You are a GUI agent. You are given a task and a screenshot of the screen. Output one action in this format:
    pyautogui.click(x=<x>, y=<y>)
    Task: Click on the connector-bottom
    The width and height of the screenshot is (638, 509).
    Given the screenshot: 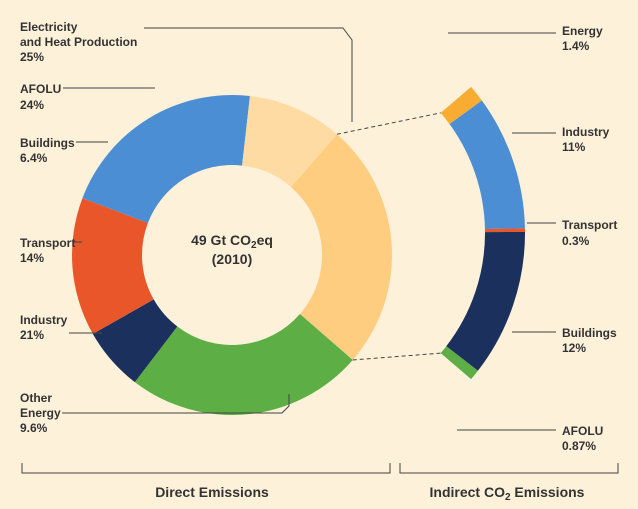 What is the action you would take?
    pyautogui.click(x=396, y=356)
    